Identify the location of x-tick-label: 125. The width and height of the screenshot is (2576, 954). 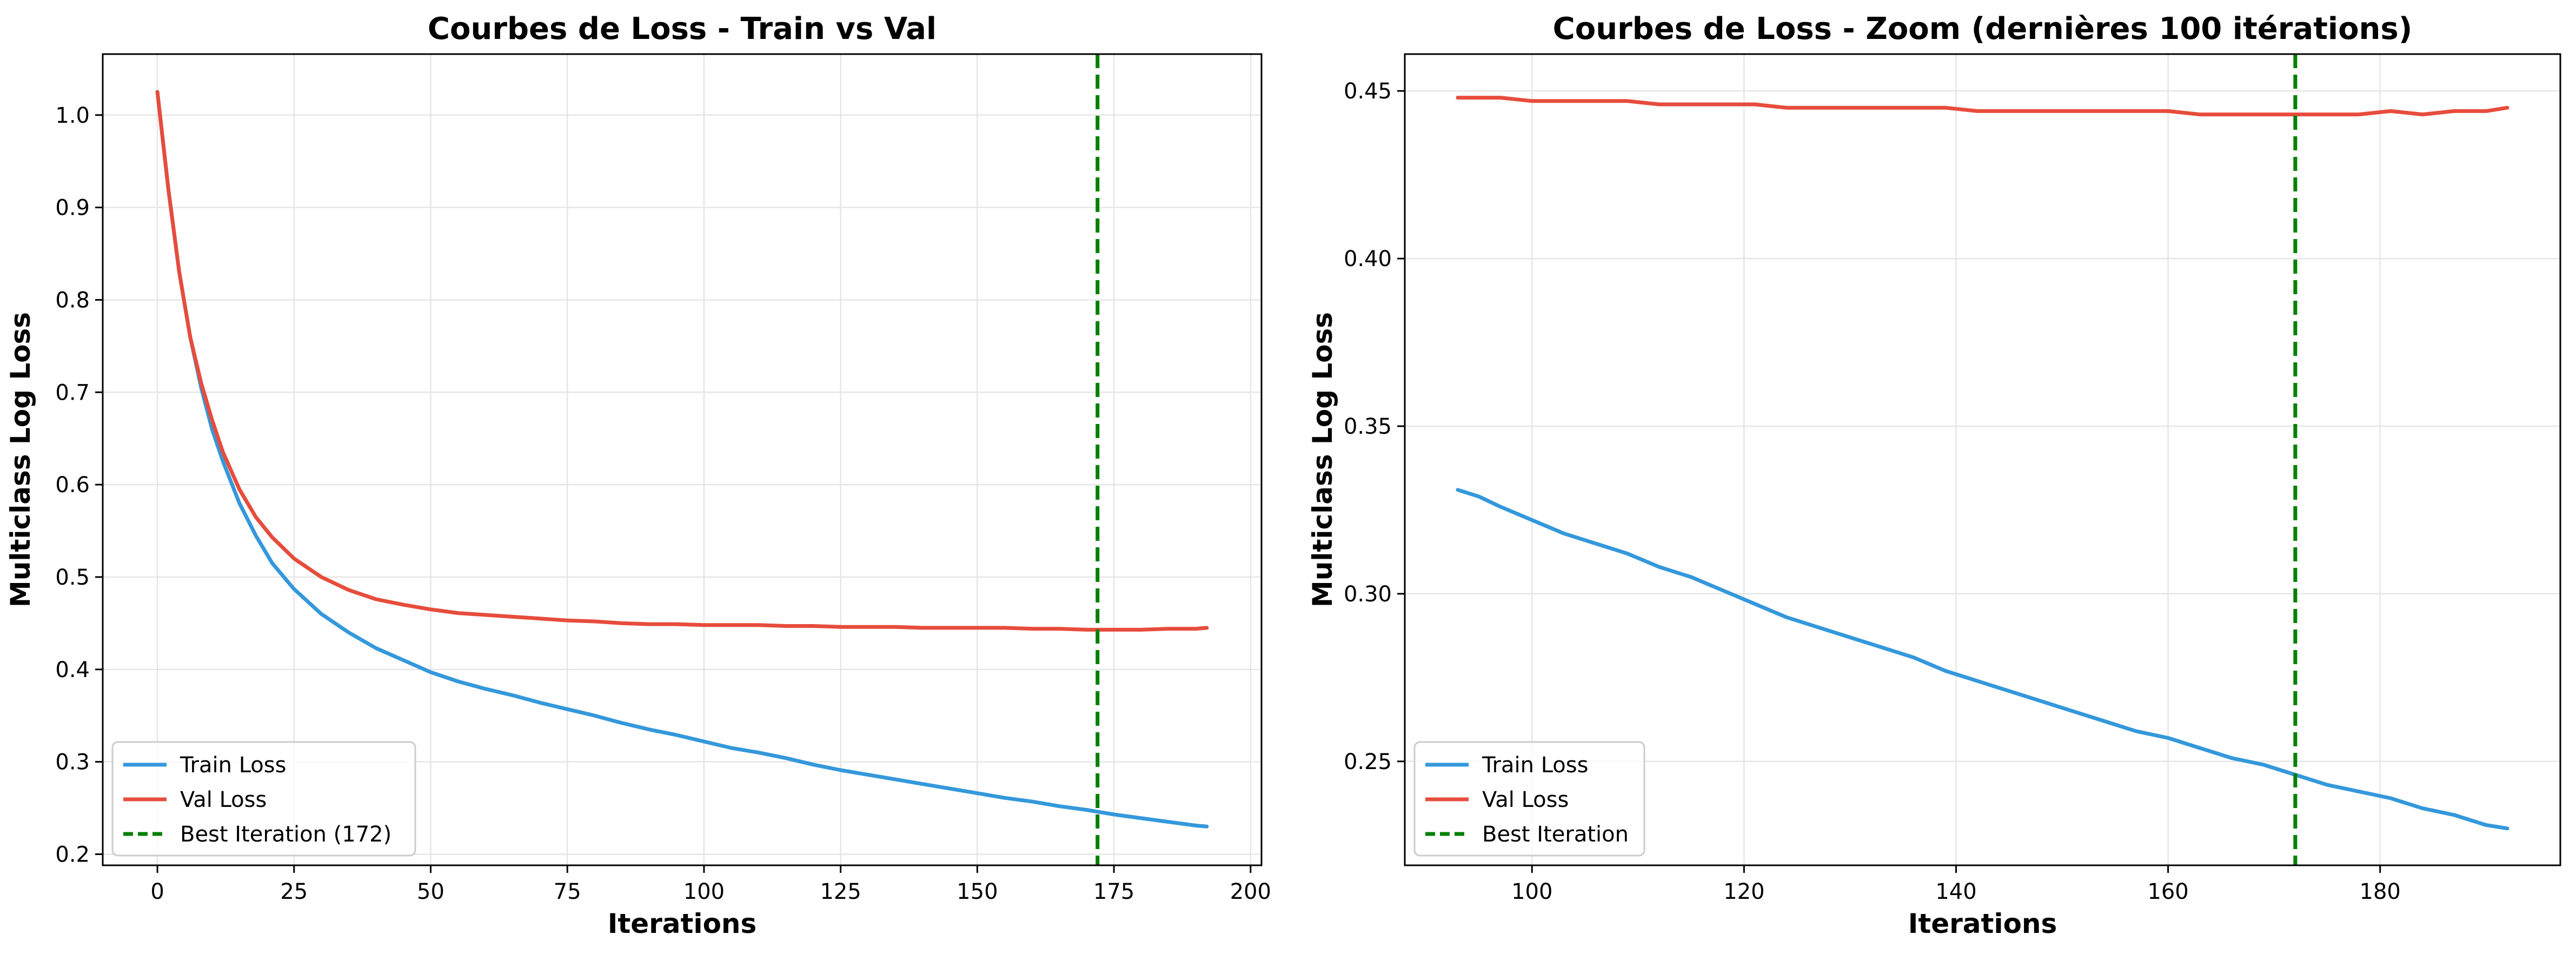
(840, 892).